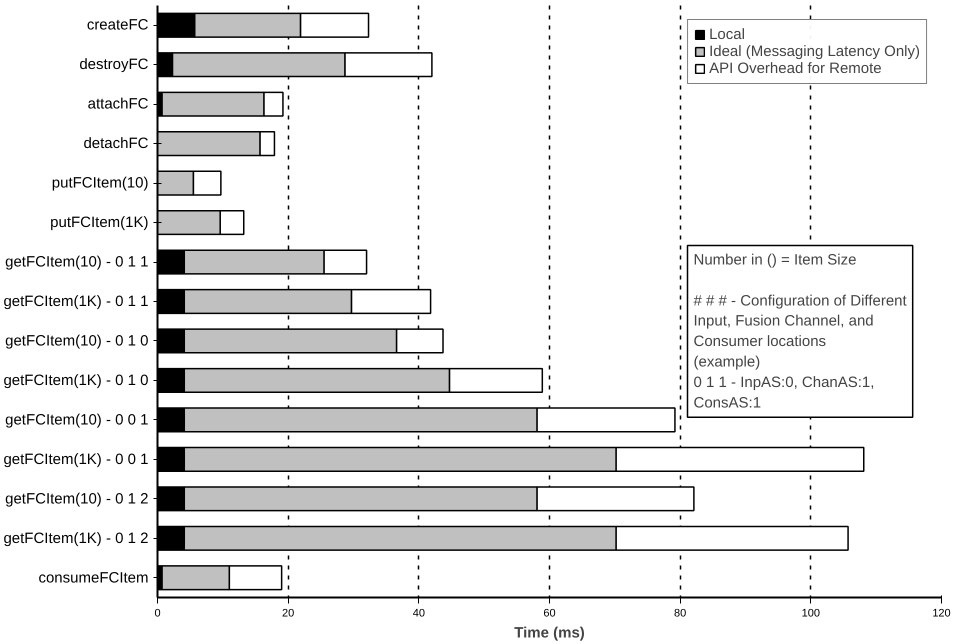 This screenshot has height=644, width=959. I want to click on x-tick-label: 100, so click(811, 614).